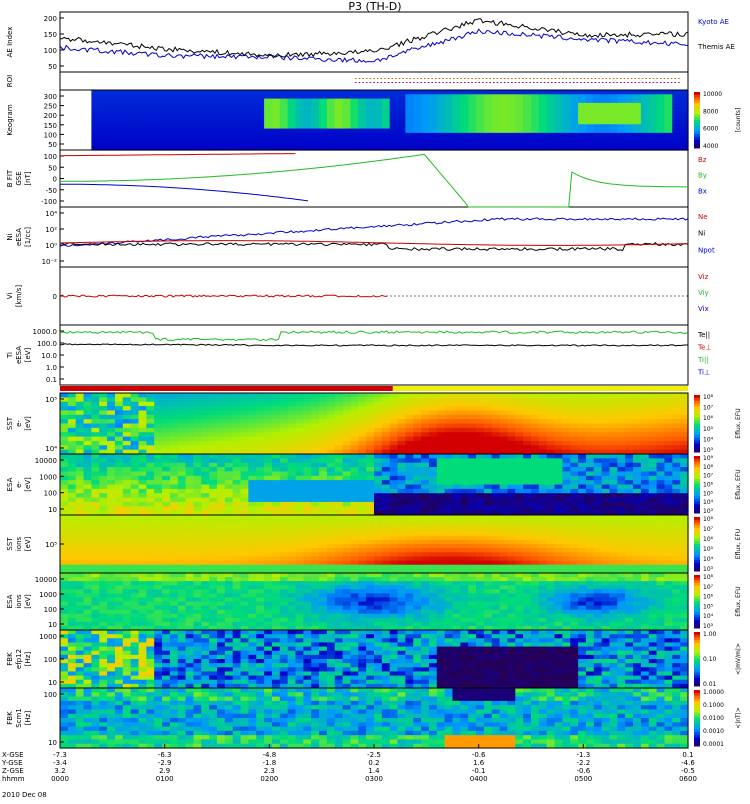 The height and width of the screenshot is (804, 750). I want to click on ytick-label: 1000, so click(48, 477).